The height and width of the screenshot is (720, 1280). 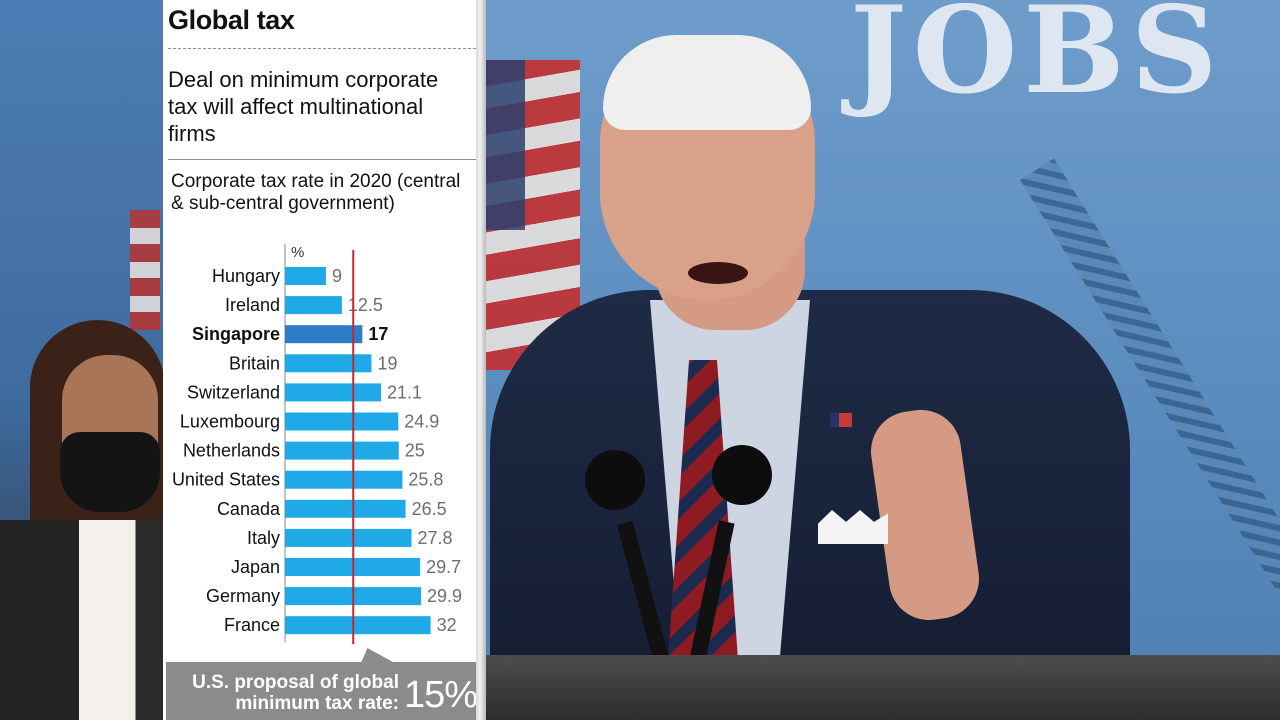 What do you see at coordinates (254, 363) in the screenshot?
I see `category-label: Britain` at bounding box center [254, 363].